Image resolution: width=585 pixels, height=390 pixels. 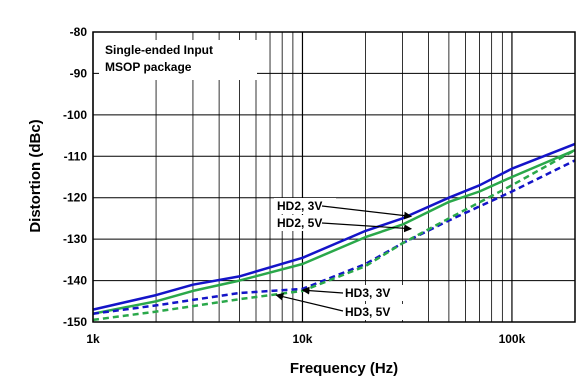 I want to click on x-tick-label: 100k, so click(x=512, y=339).